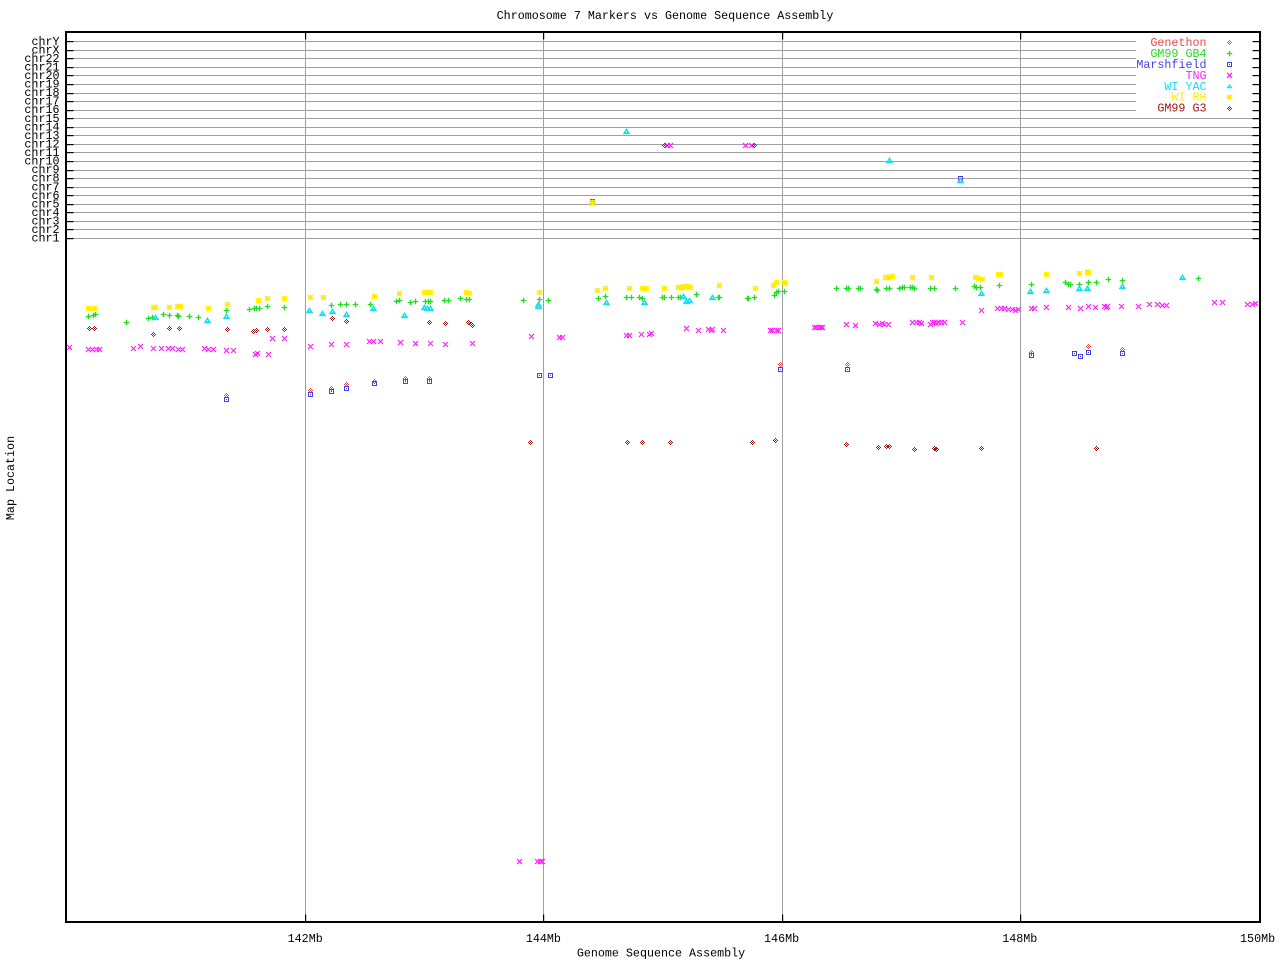 The image size is (1280, 960). Describe the element at coordinates (781, 939) in the screenshot. I see `svg-text: 146Mb` at that location.